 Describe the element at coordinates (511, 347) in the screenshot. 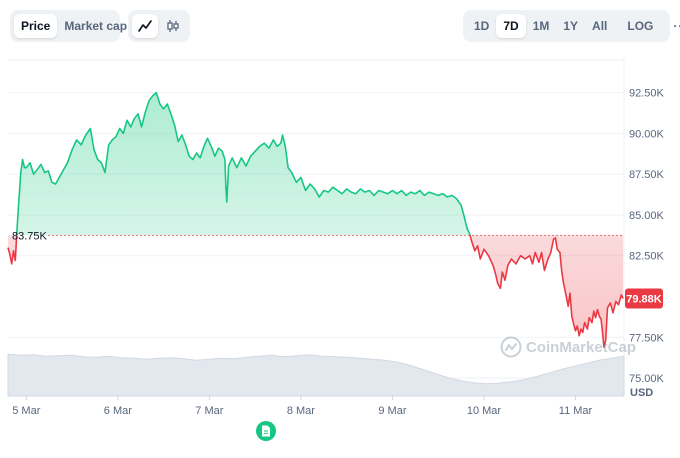

I see `coinmarketcap-logo-icon` at that location.